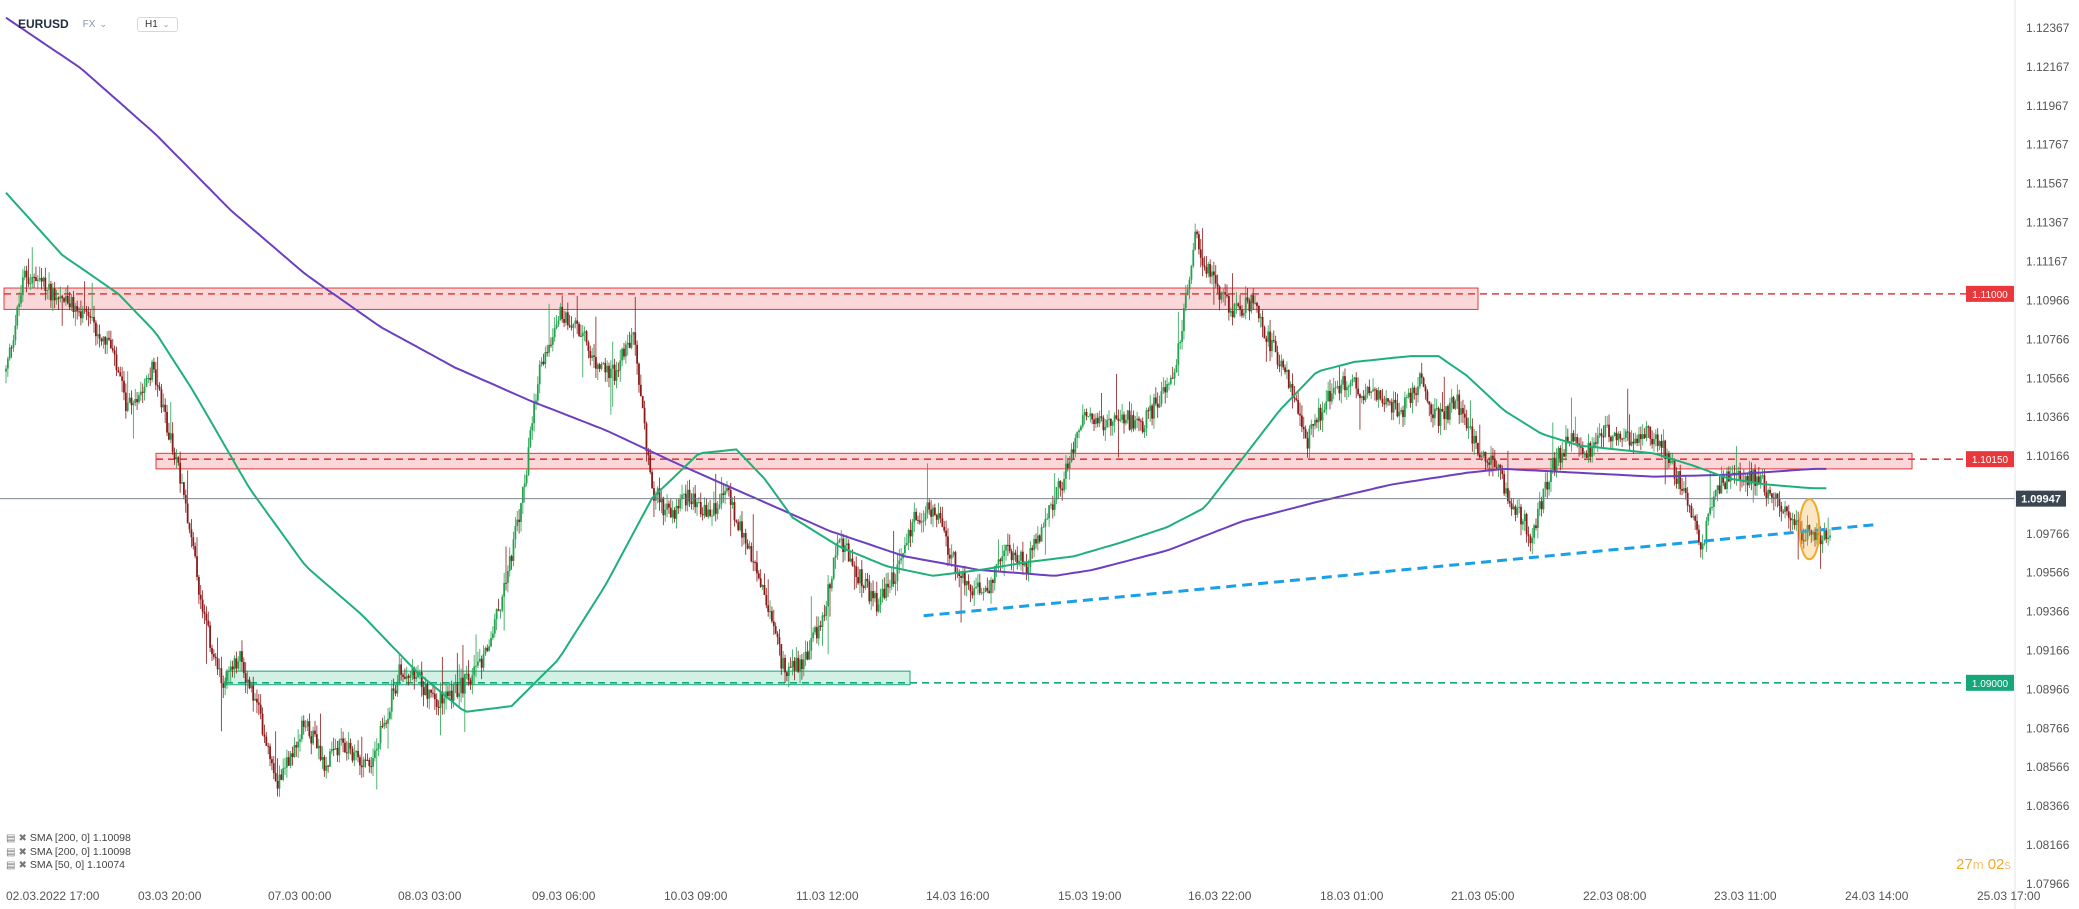  I want to click on resistance-lower-zone, so click(1034, 461).